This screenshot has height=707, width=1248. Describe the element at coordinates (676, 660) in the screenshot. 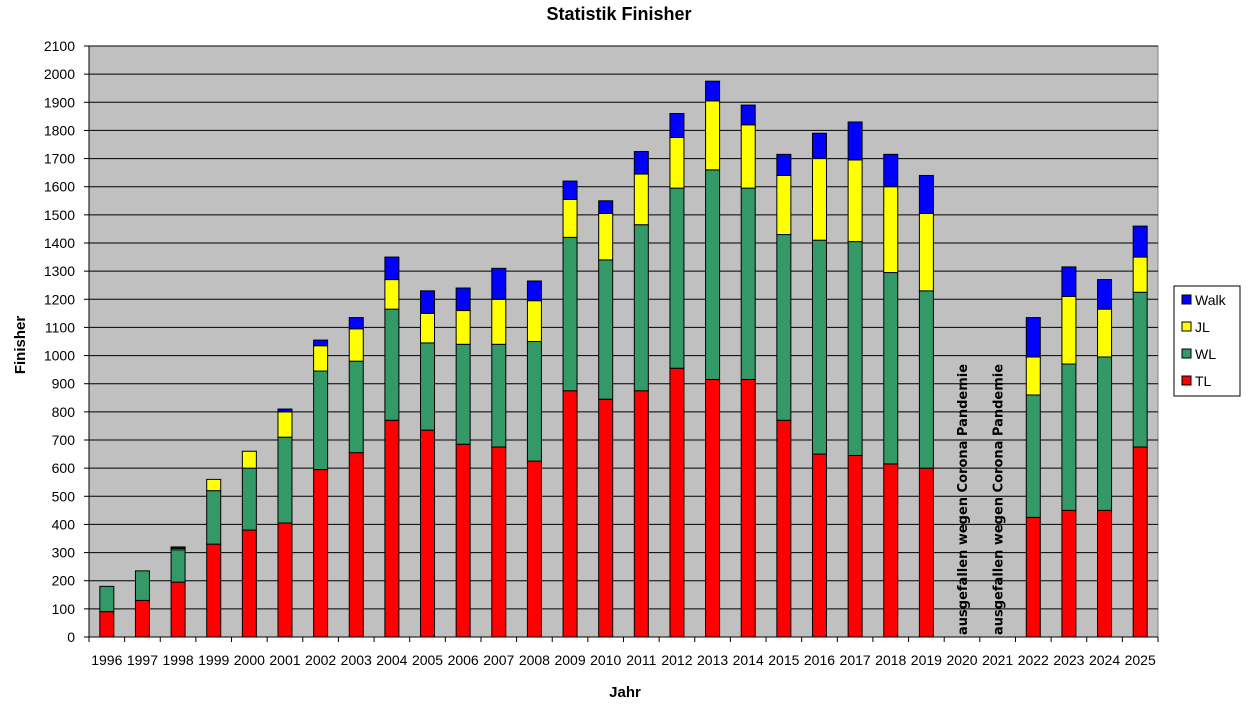

I see `x-tick-label: 2012` at that location.